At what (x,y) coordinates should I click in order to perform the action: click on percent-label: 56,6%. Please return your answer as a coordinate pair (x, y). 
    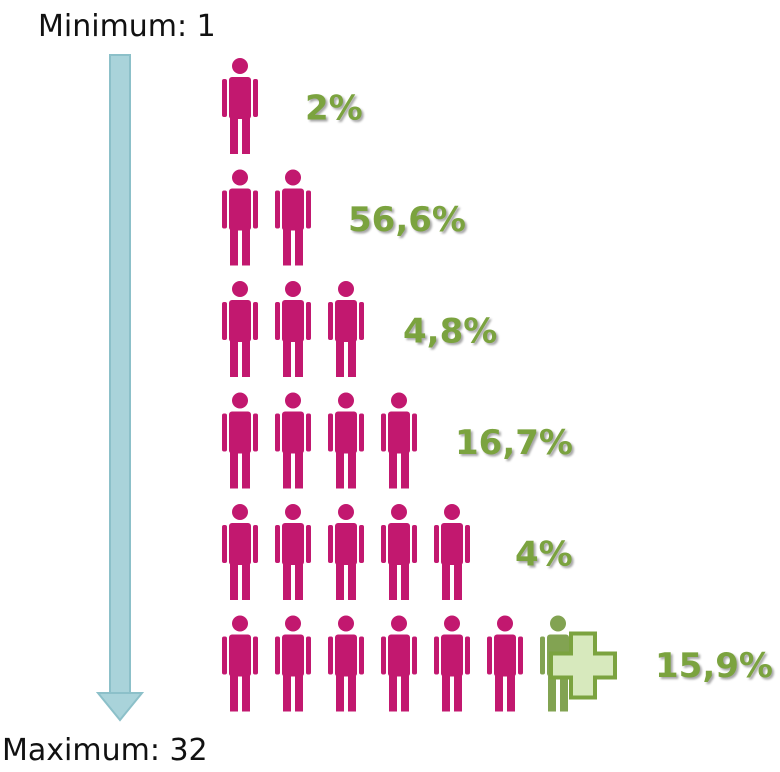
    Looking at the image, I should click on (407, 220).